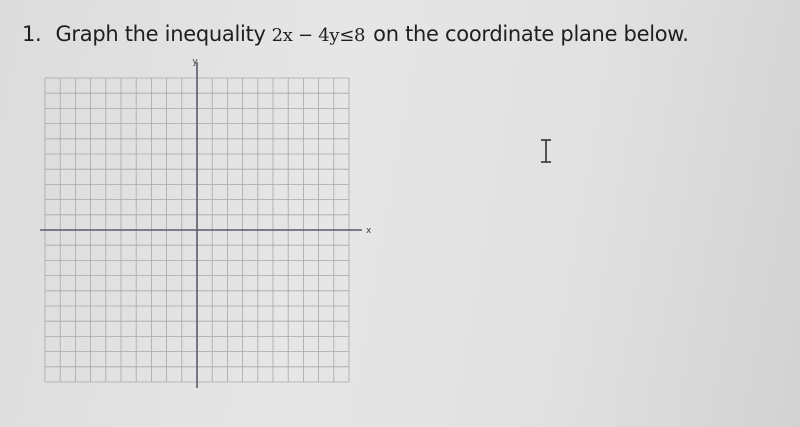 The width and height of the screenshot is (800, 427). Describe the element at coordinates (195, 62) in the screenshot. I see `y-axis-label: y` at that location.